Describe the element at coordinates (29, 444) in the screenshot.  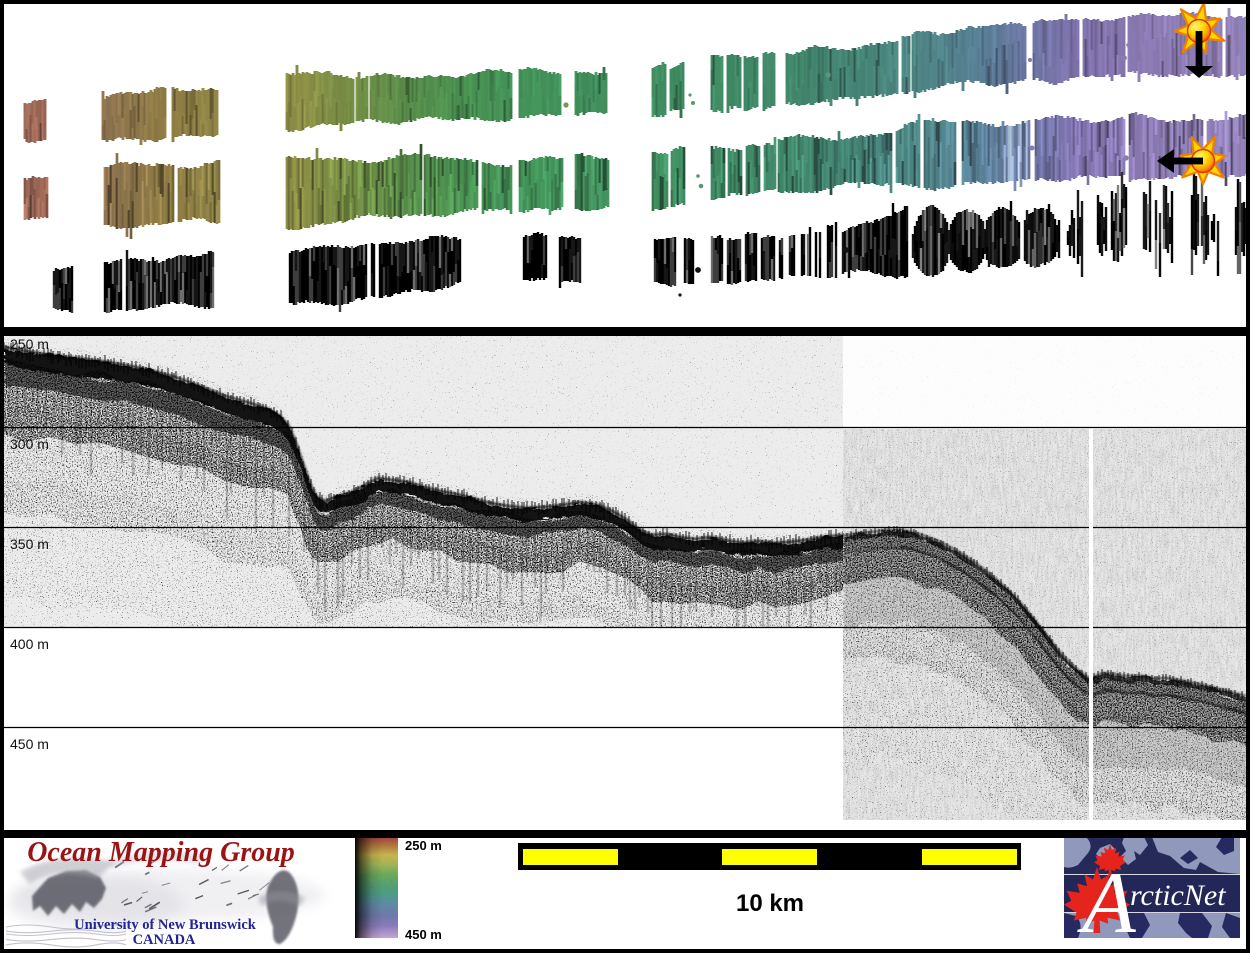
I see `svg-text: 300 m` at that location.